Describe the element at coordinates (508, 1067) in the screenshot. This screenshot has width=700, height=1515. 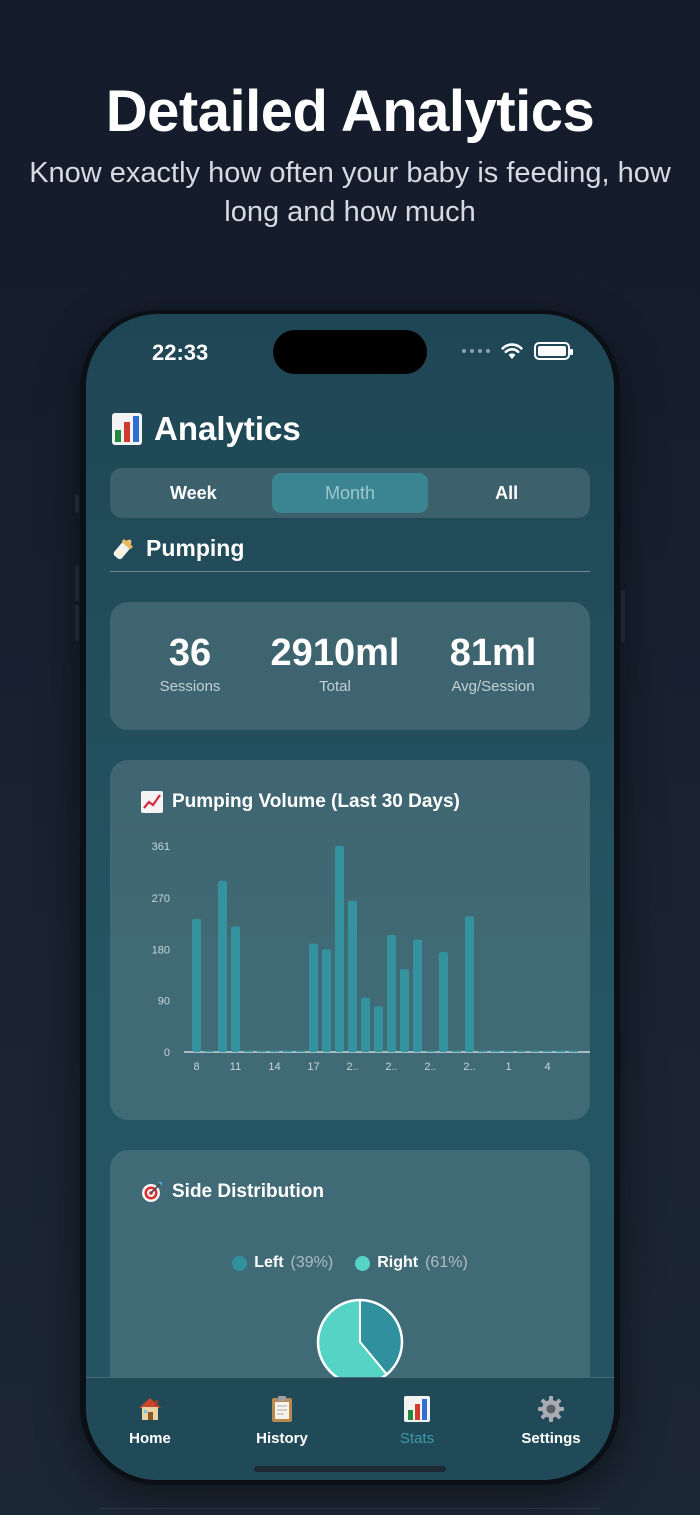
I see `x-tick-label: 1` at that location.